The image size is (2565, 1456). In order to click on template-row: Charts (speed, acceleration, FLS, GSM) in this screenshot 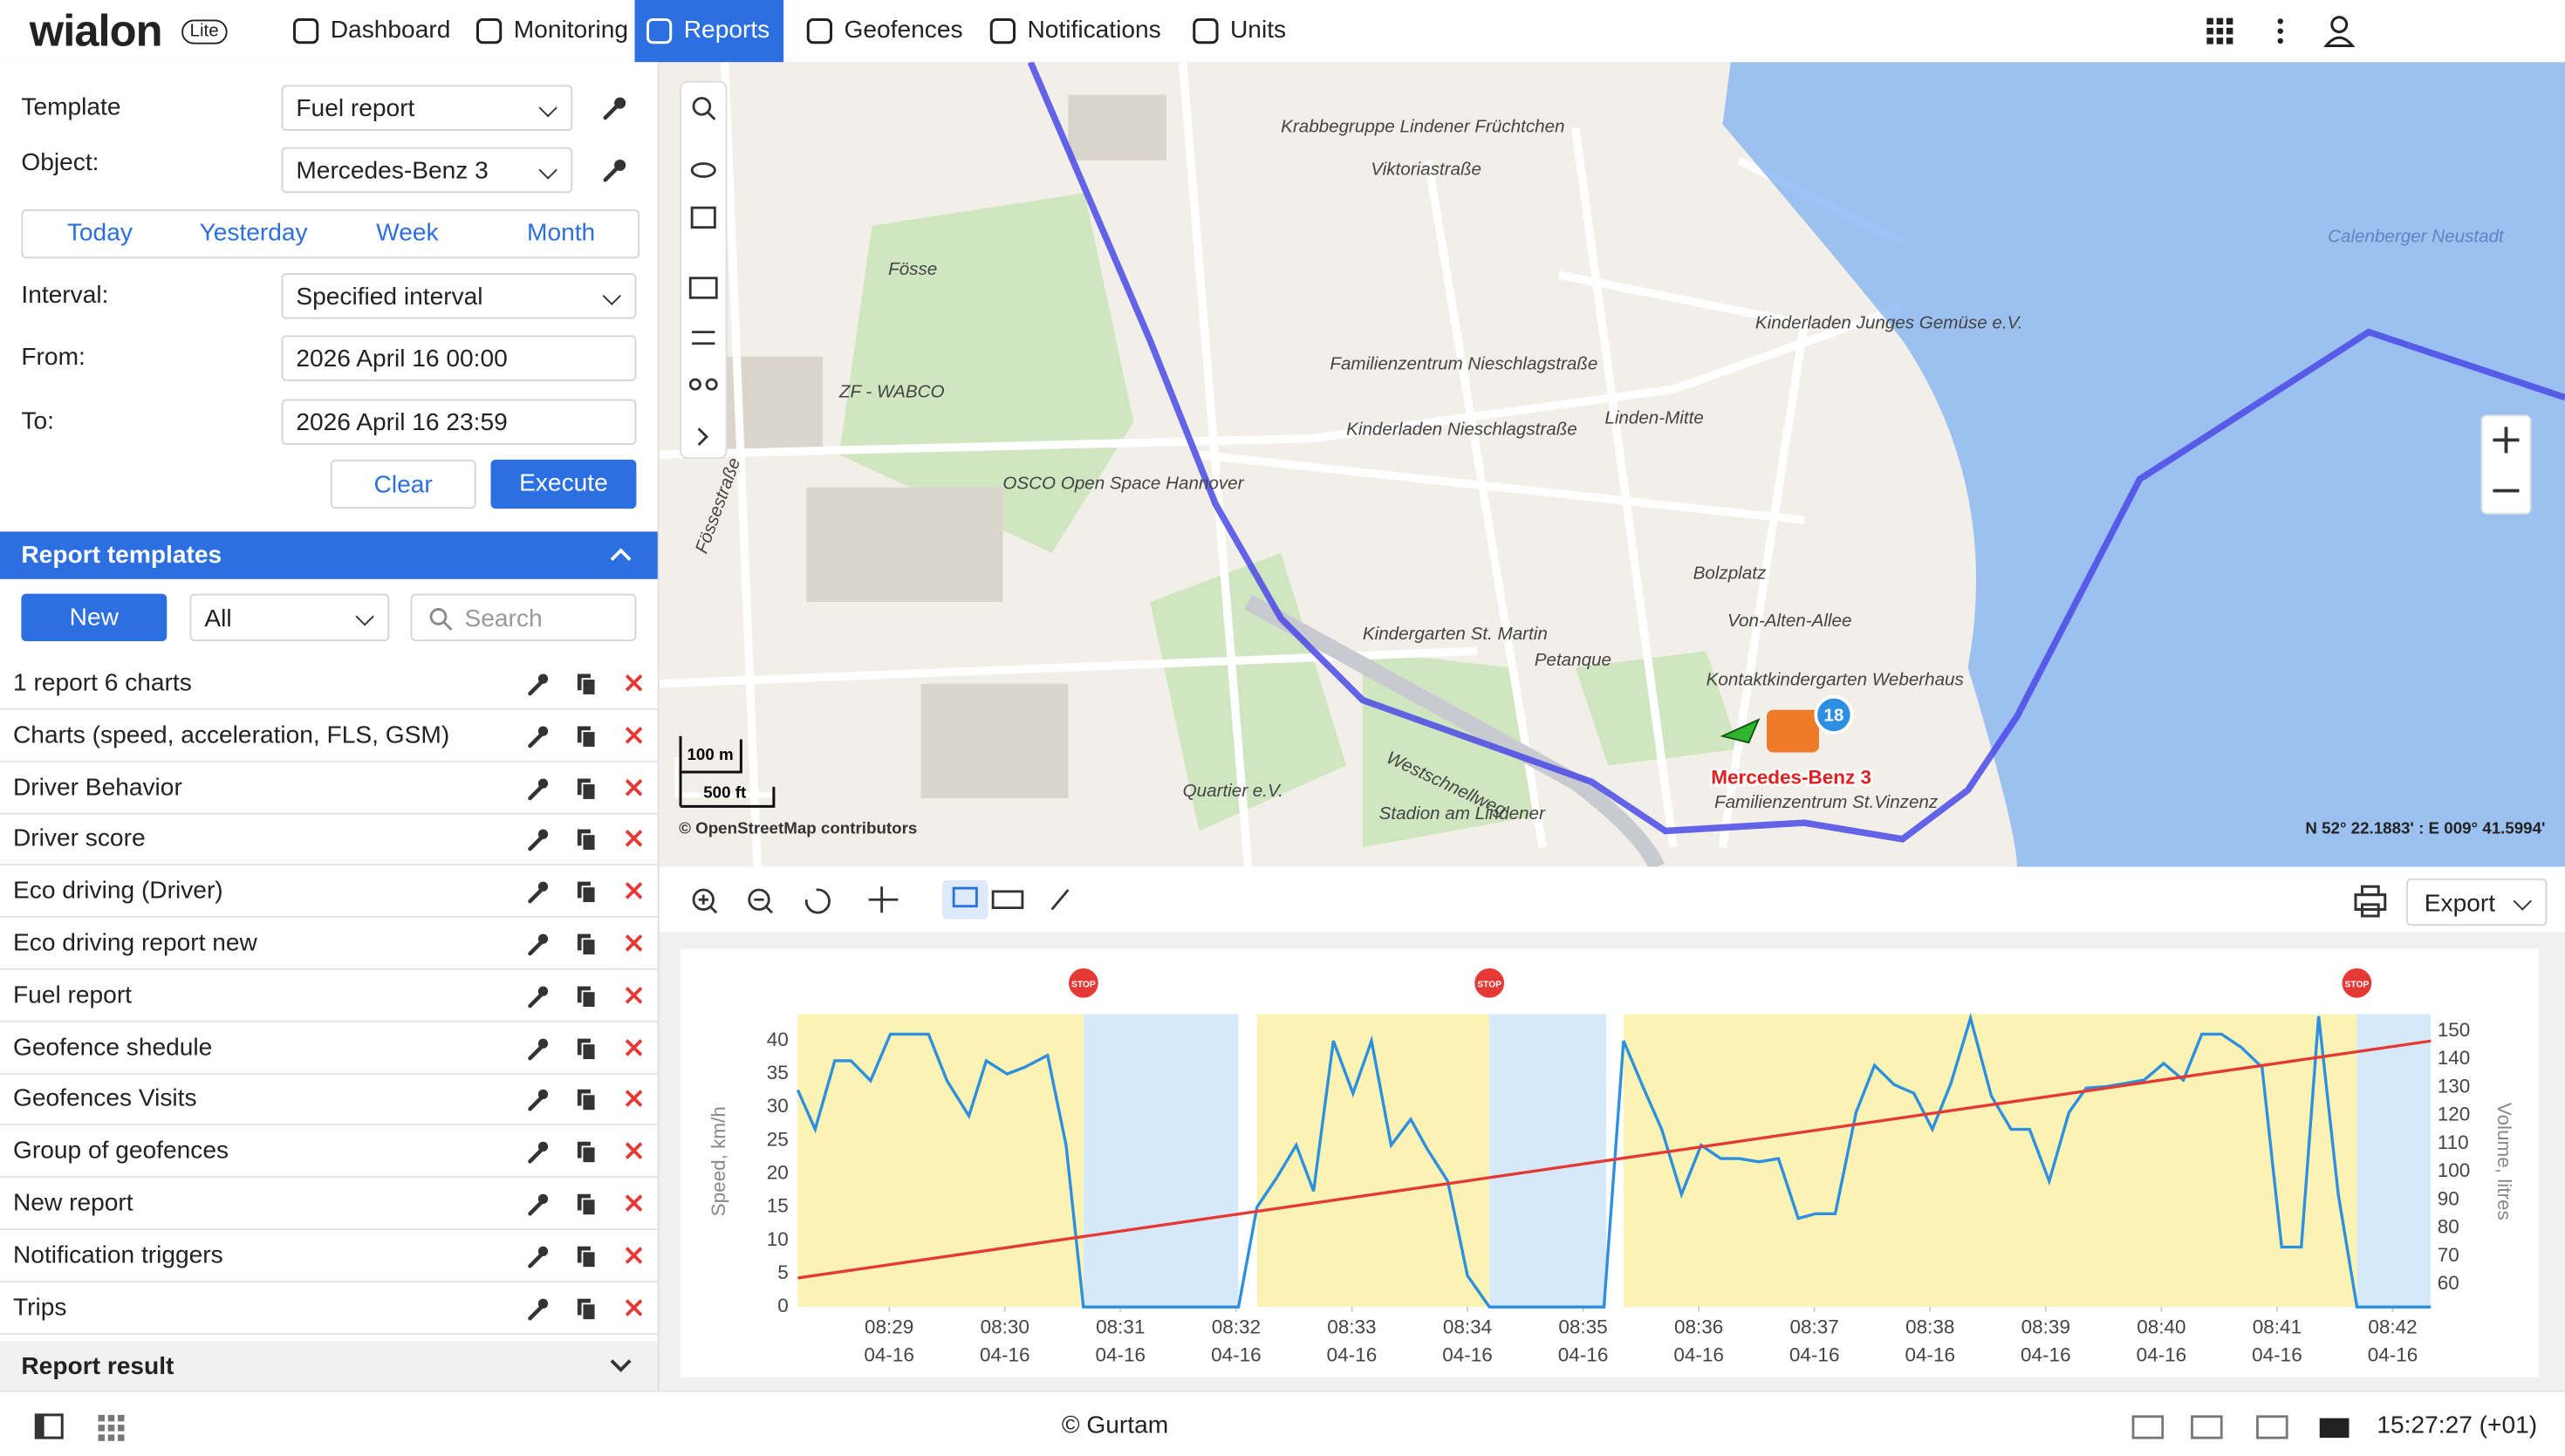, I will do `click(329, 735)`.